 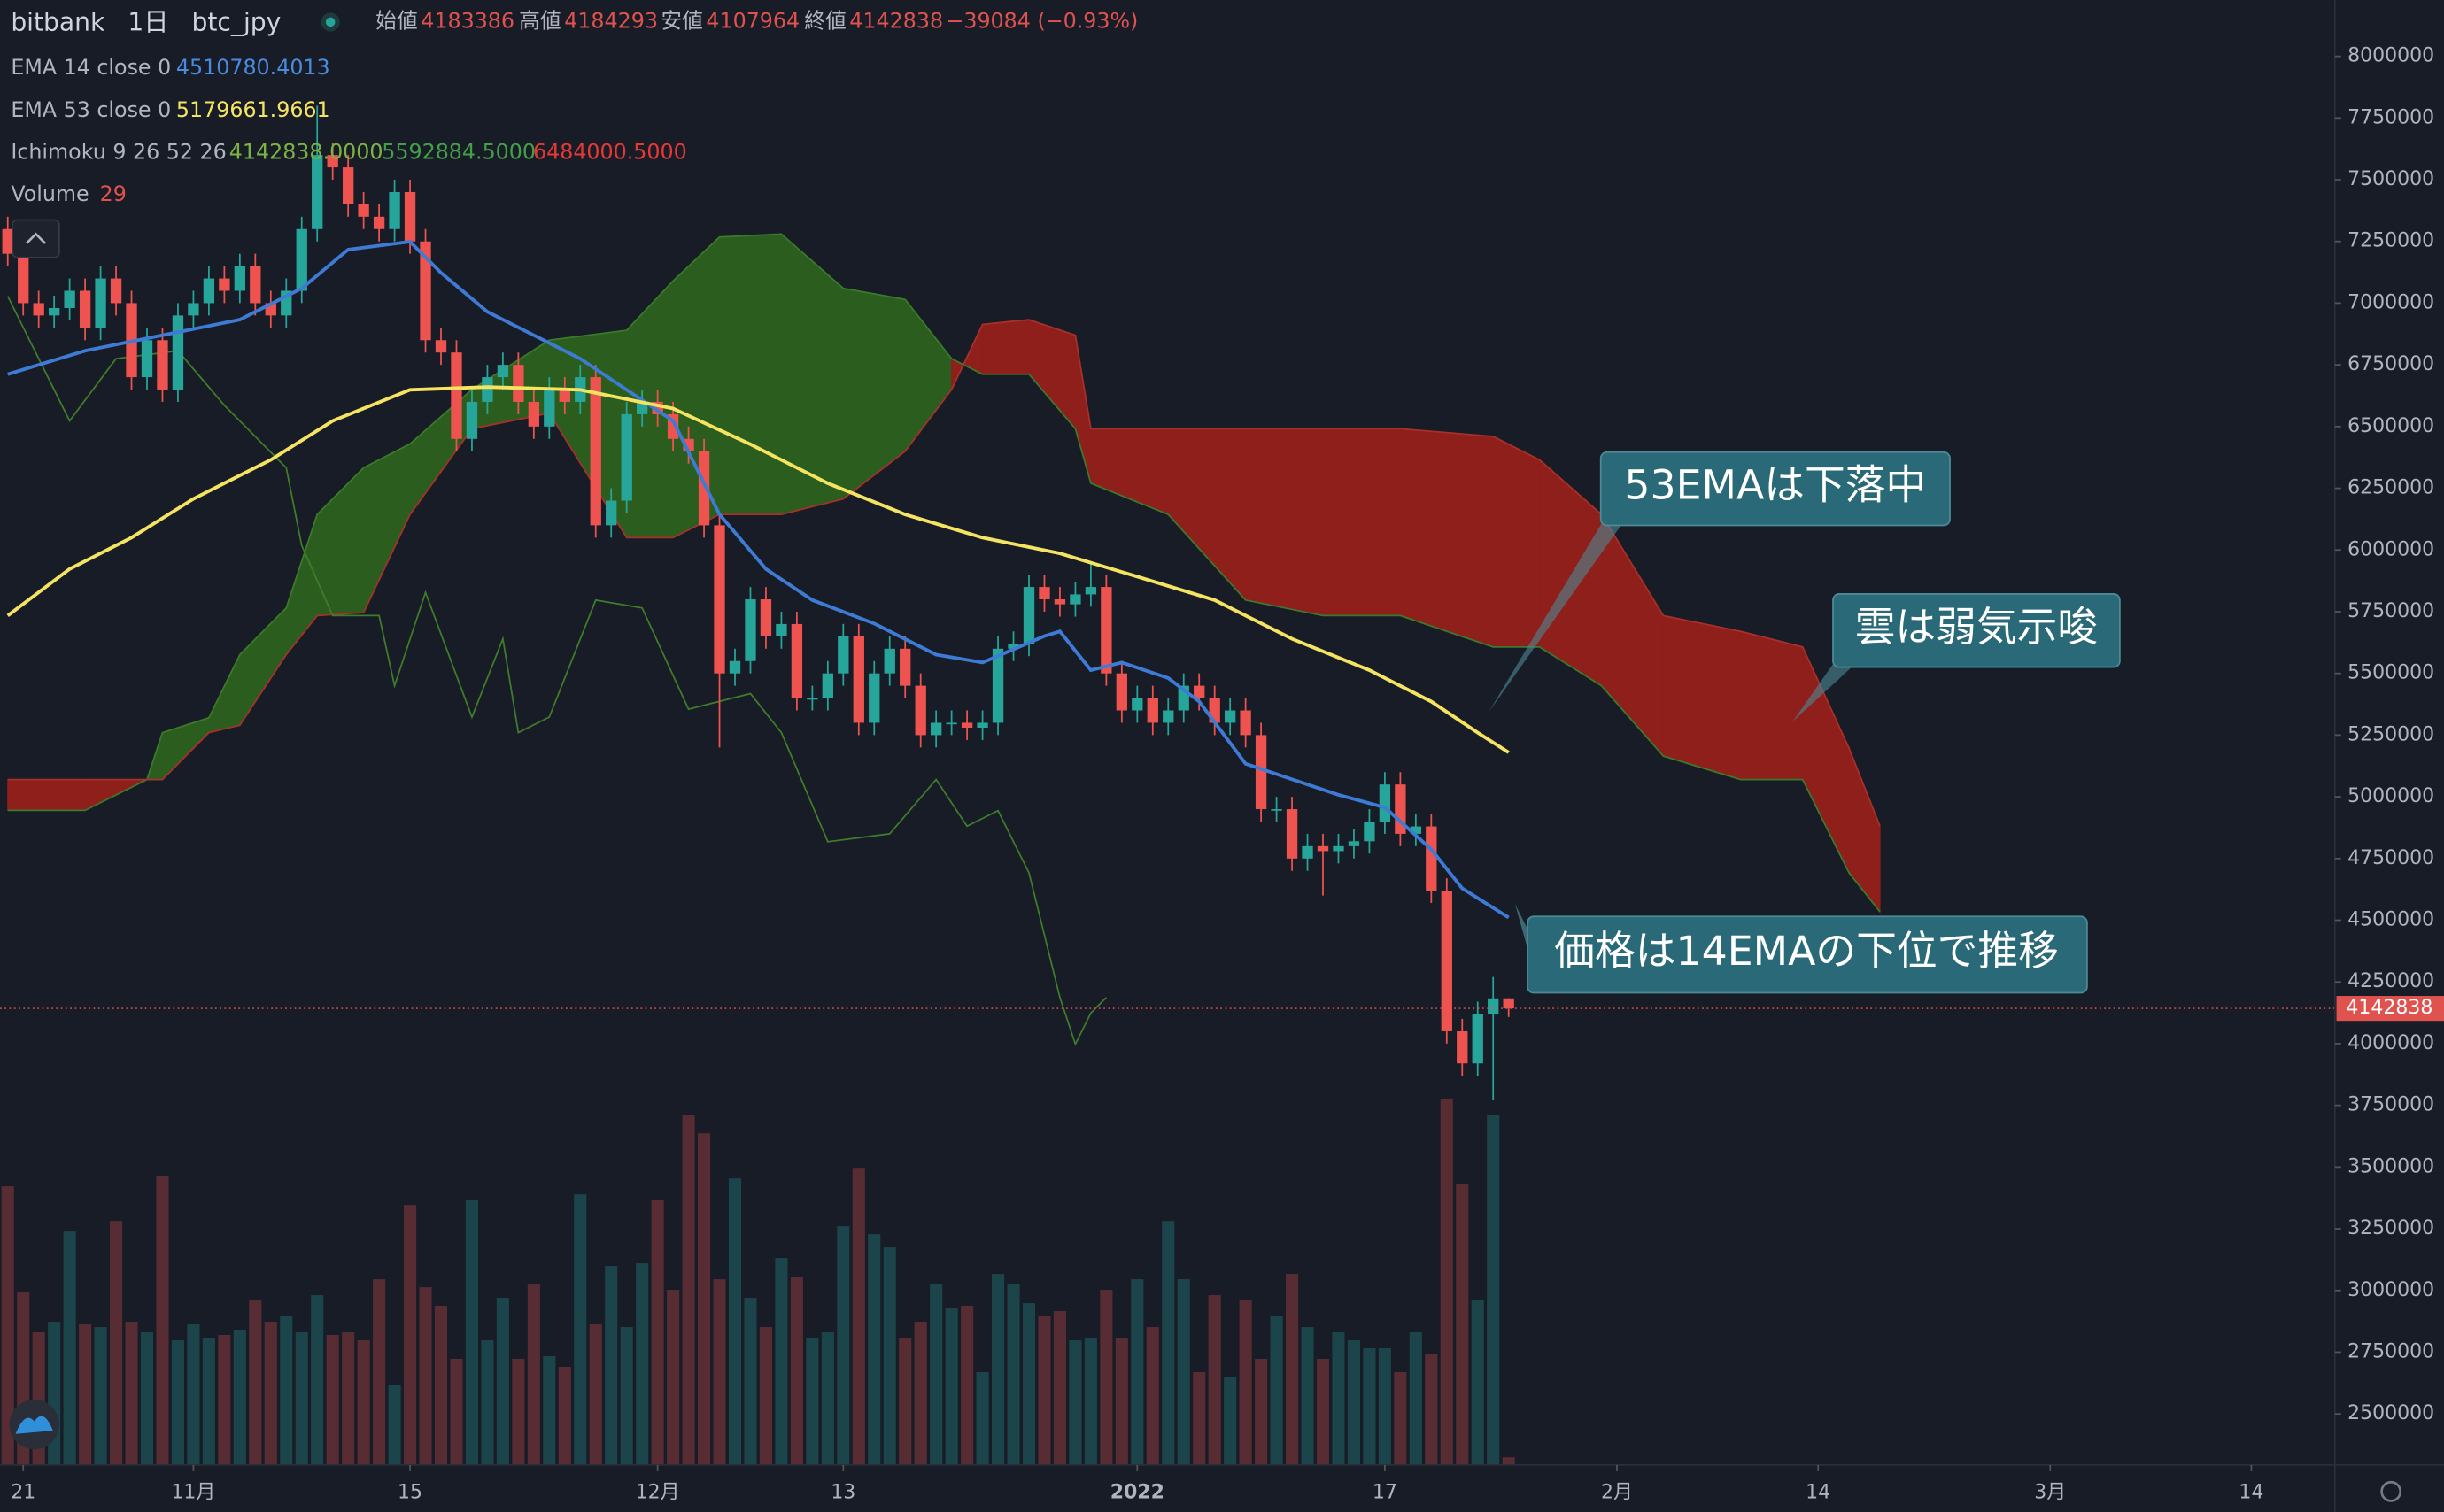 I want to click on indicator-name: Ichimoku 9 26 52 26, so click(x=118, y=151).